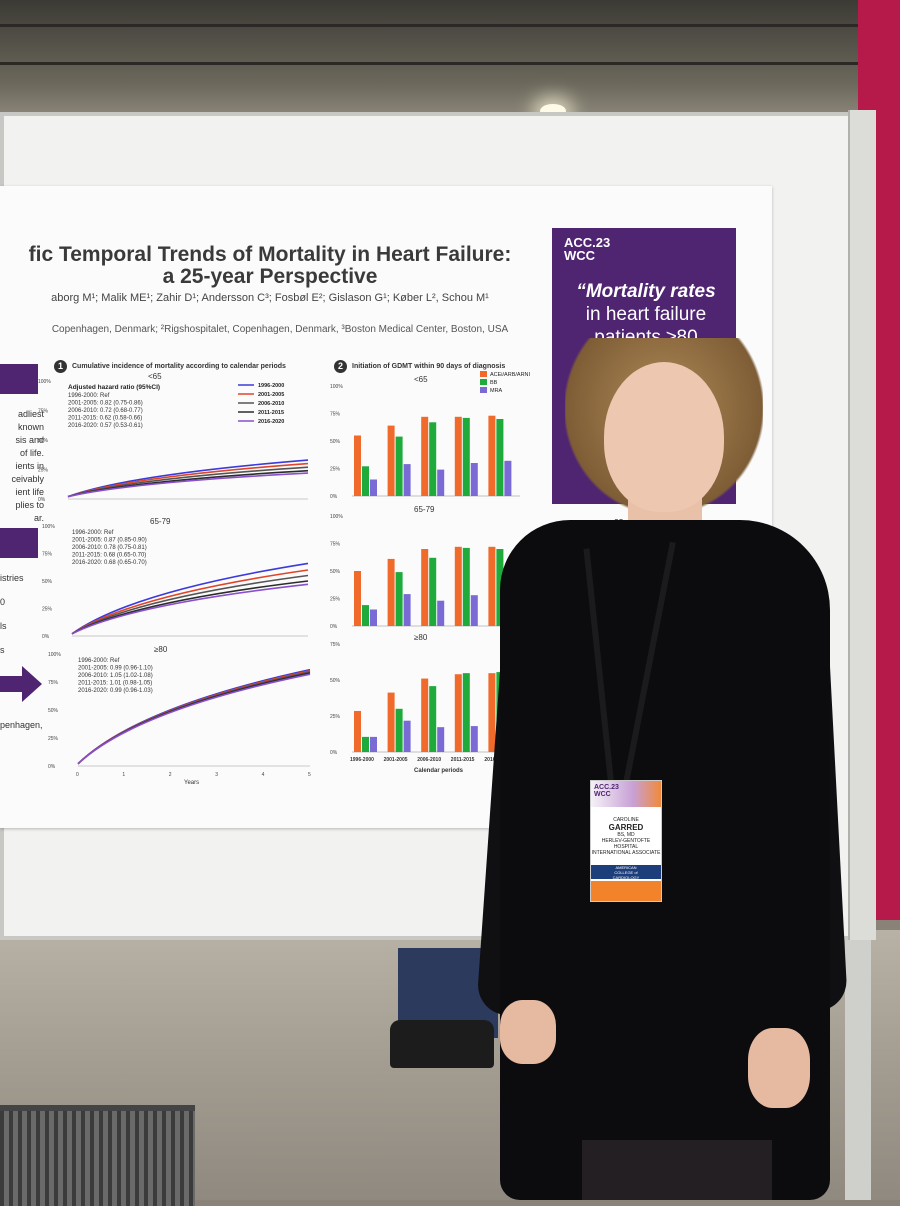 This screenshot has height=1206, width=900. Describe the element at coordinates (335, 545) in the screenshot. I see `y-tick-label: 75%` at that location.